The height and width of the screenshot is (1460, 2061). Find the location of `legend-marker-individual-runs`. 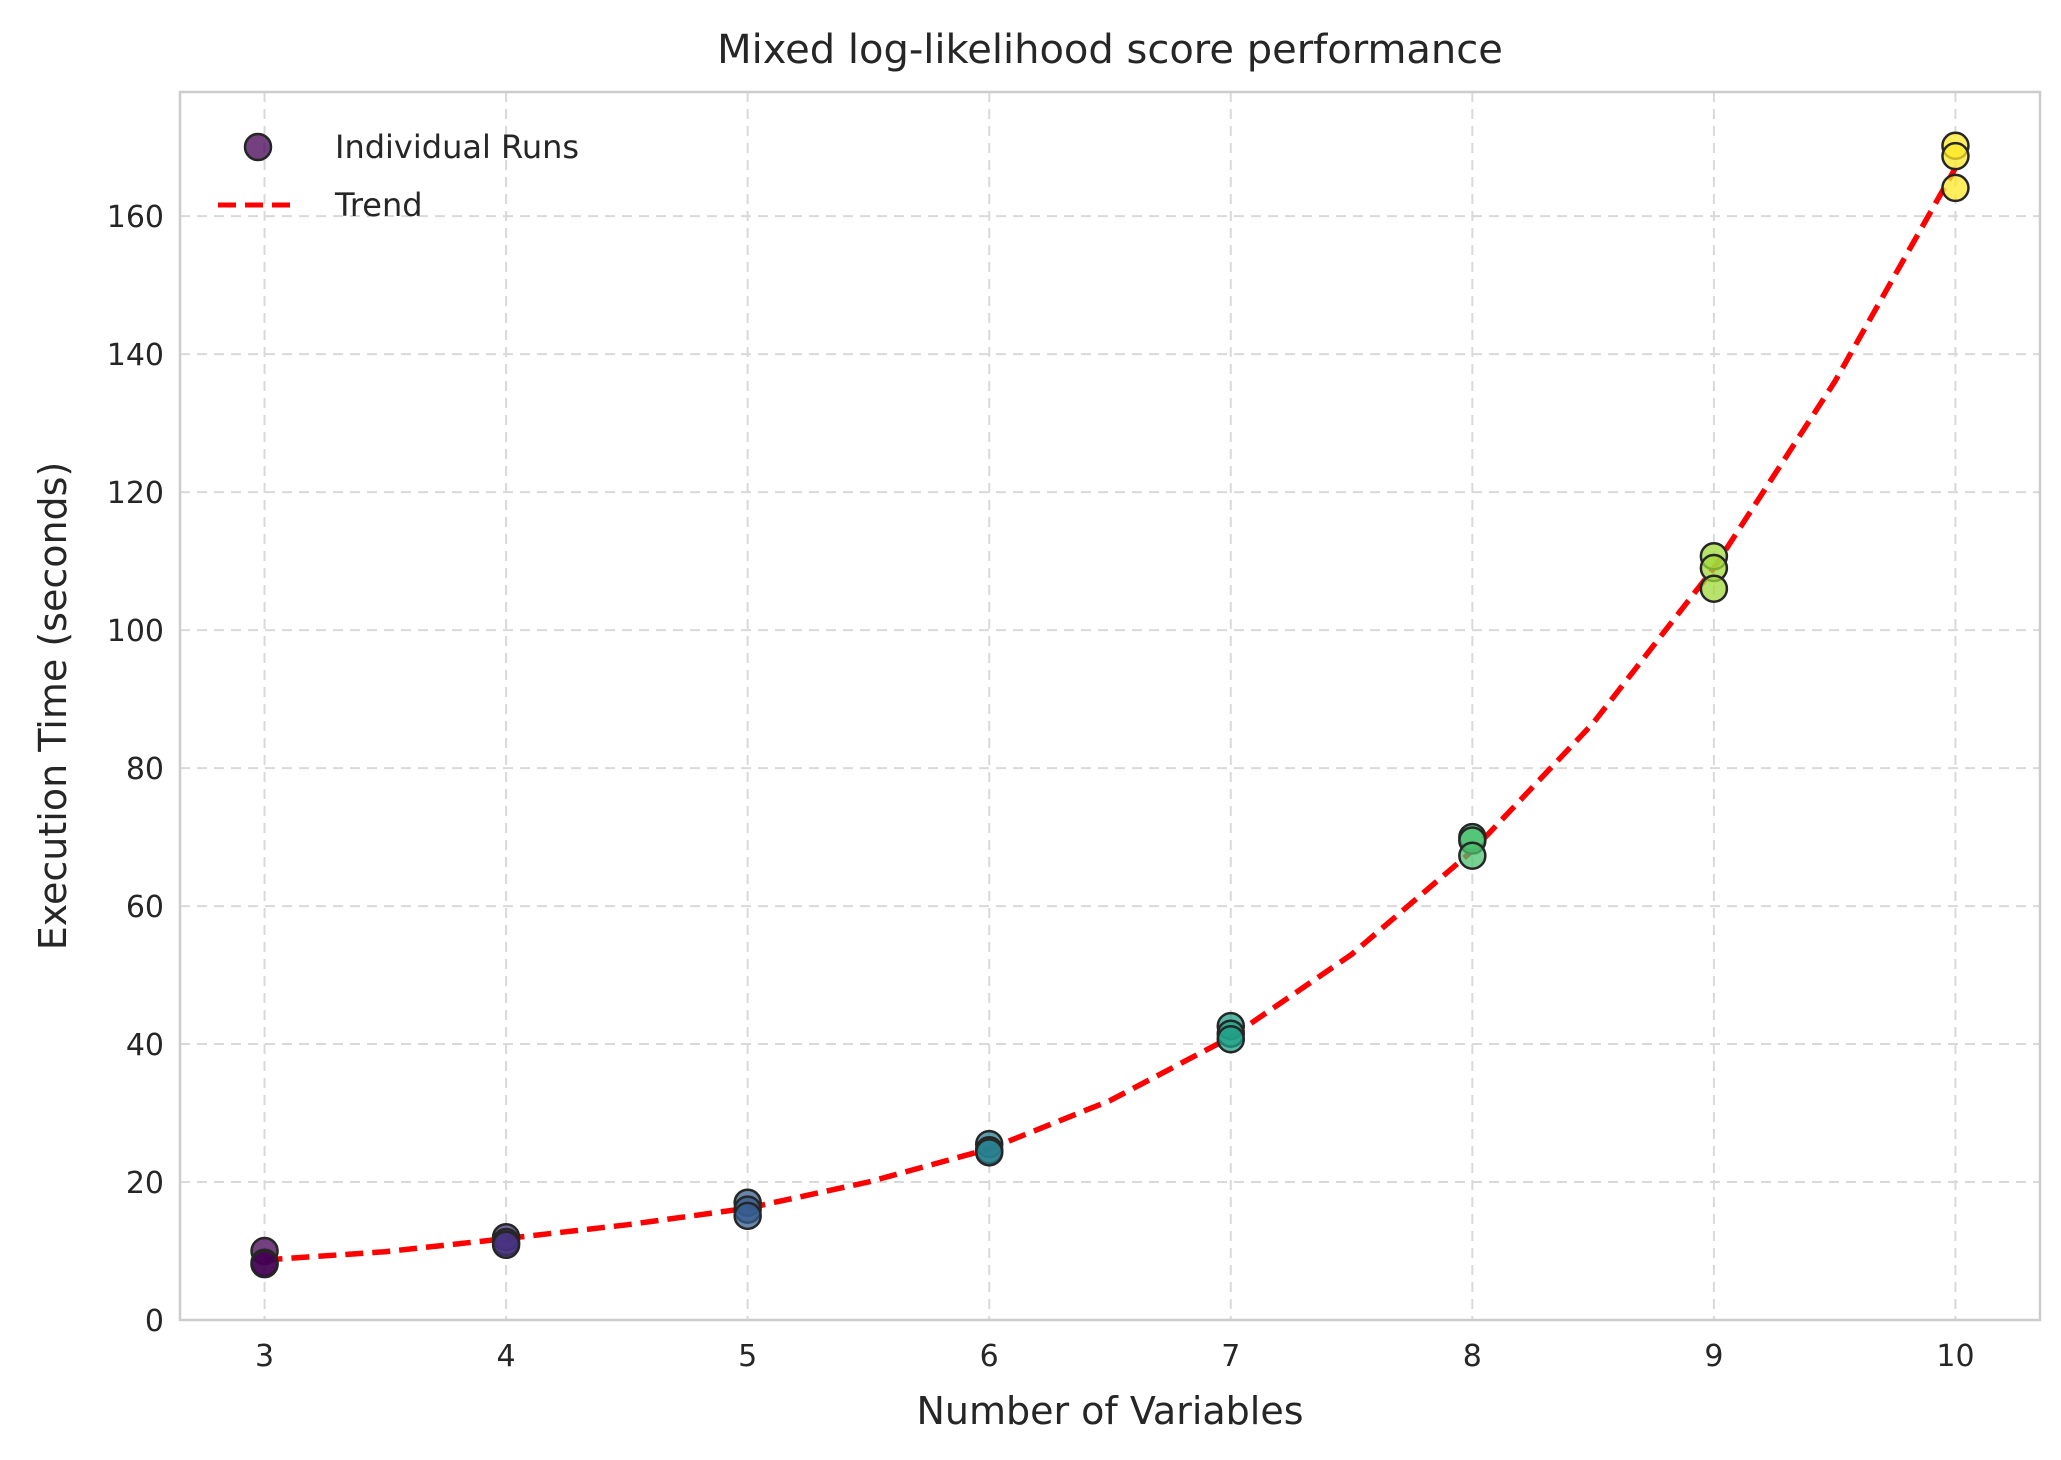

legend-marker-individual-runs is located at coordinates (258, 147).